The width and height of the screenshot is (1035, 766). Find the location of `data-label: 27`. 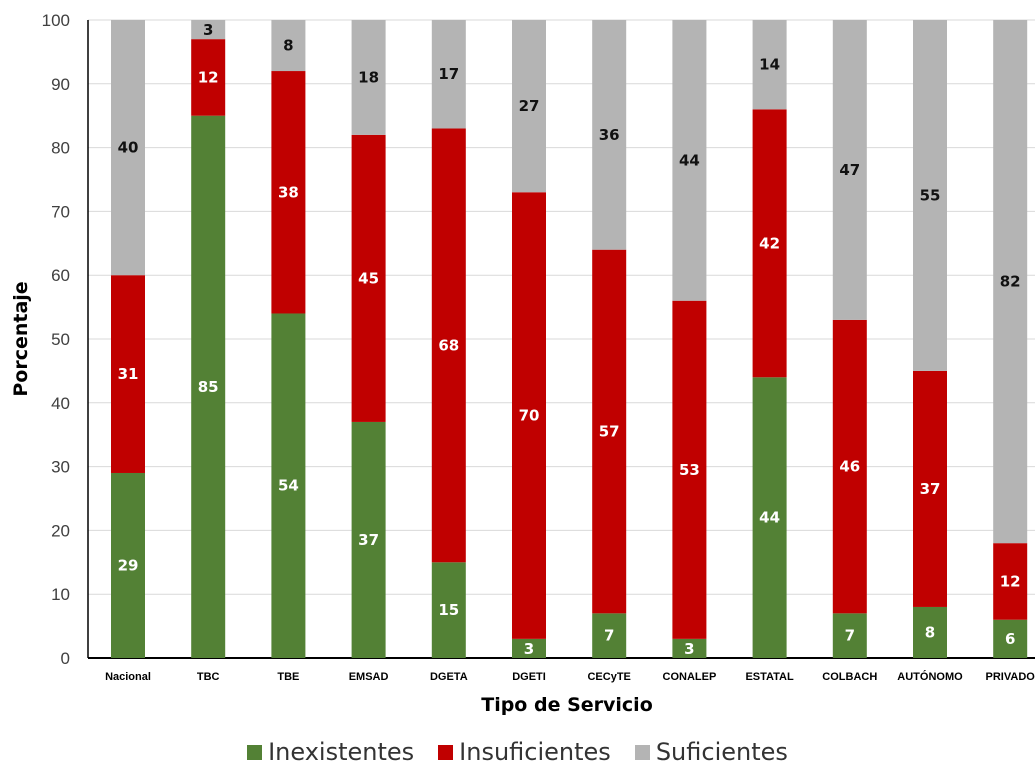

data-label: 27 is located at coordinates (529, 106).